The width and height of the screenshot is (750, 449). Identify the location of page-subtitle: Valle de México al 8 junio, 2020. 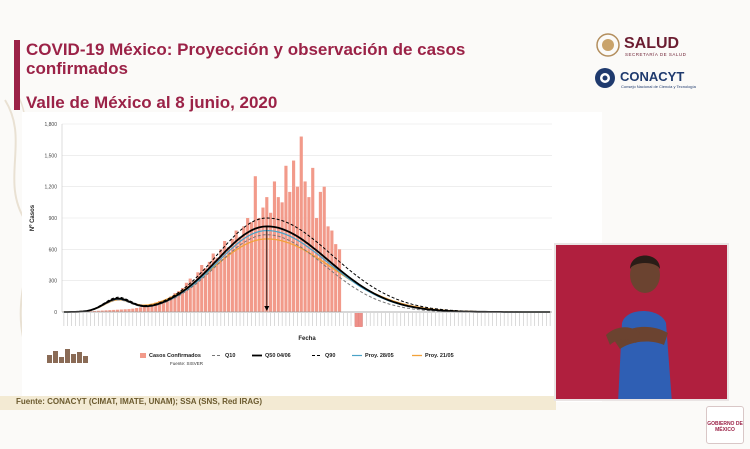
(152, 102).